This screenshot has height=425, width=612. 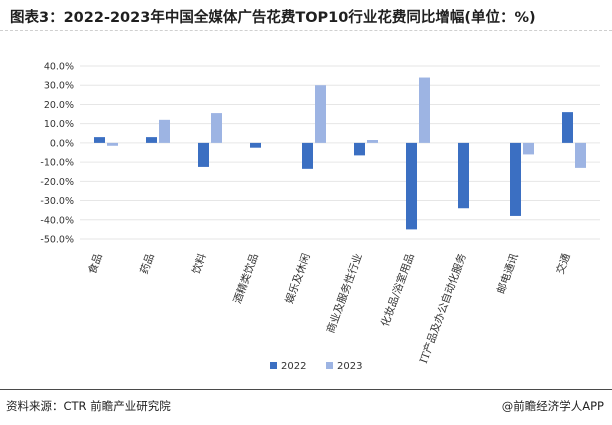 What do you see at coordinates (552, 406) in the screenshot?
I see `brand-credit: @前瞻经济学人APP` at bounding box center [552, 406].